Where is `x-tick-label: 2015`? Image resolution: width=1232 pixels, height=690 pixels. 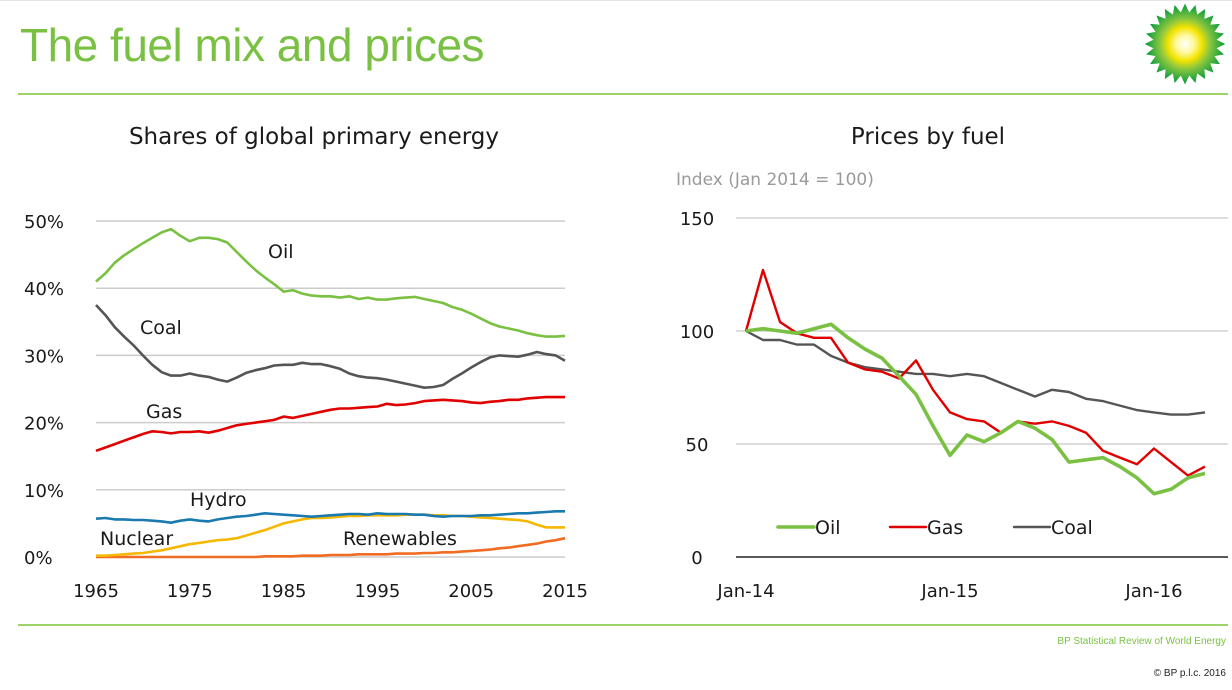
x-tick-label: 2015 is located at coordinates (565, 591).